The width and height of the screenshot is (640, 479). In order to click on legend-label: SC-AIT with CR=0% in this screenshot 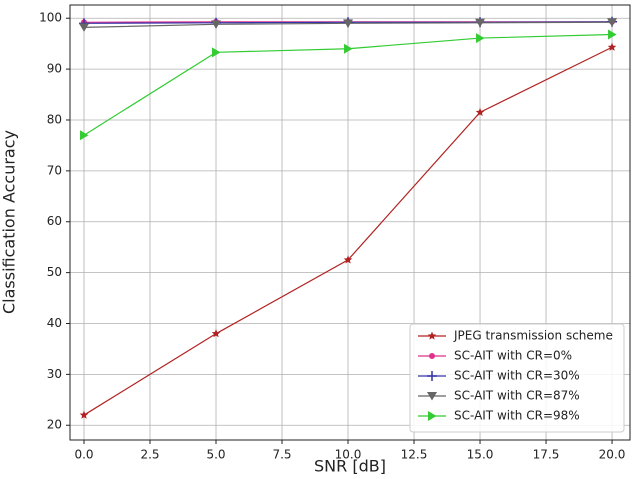, I will do `click(513, 356)`.